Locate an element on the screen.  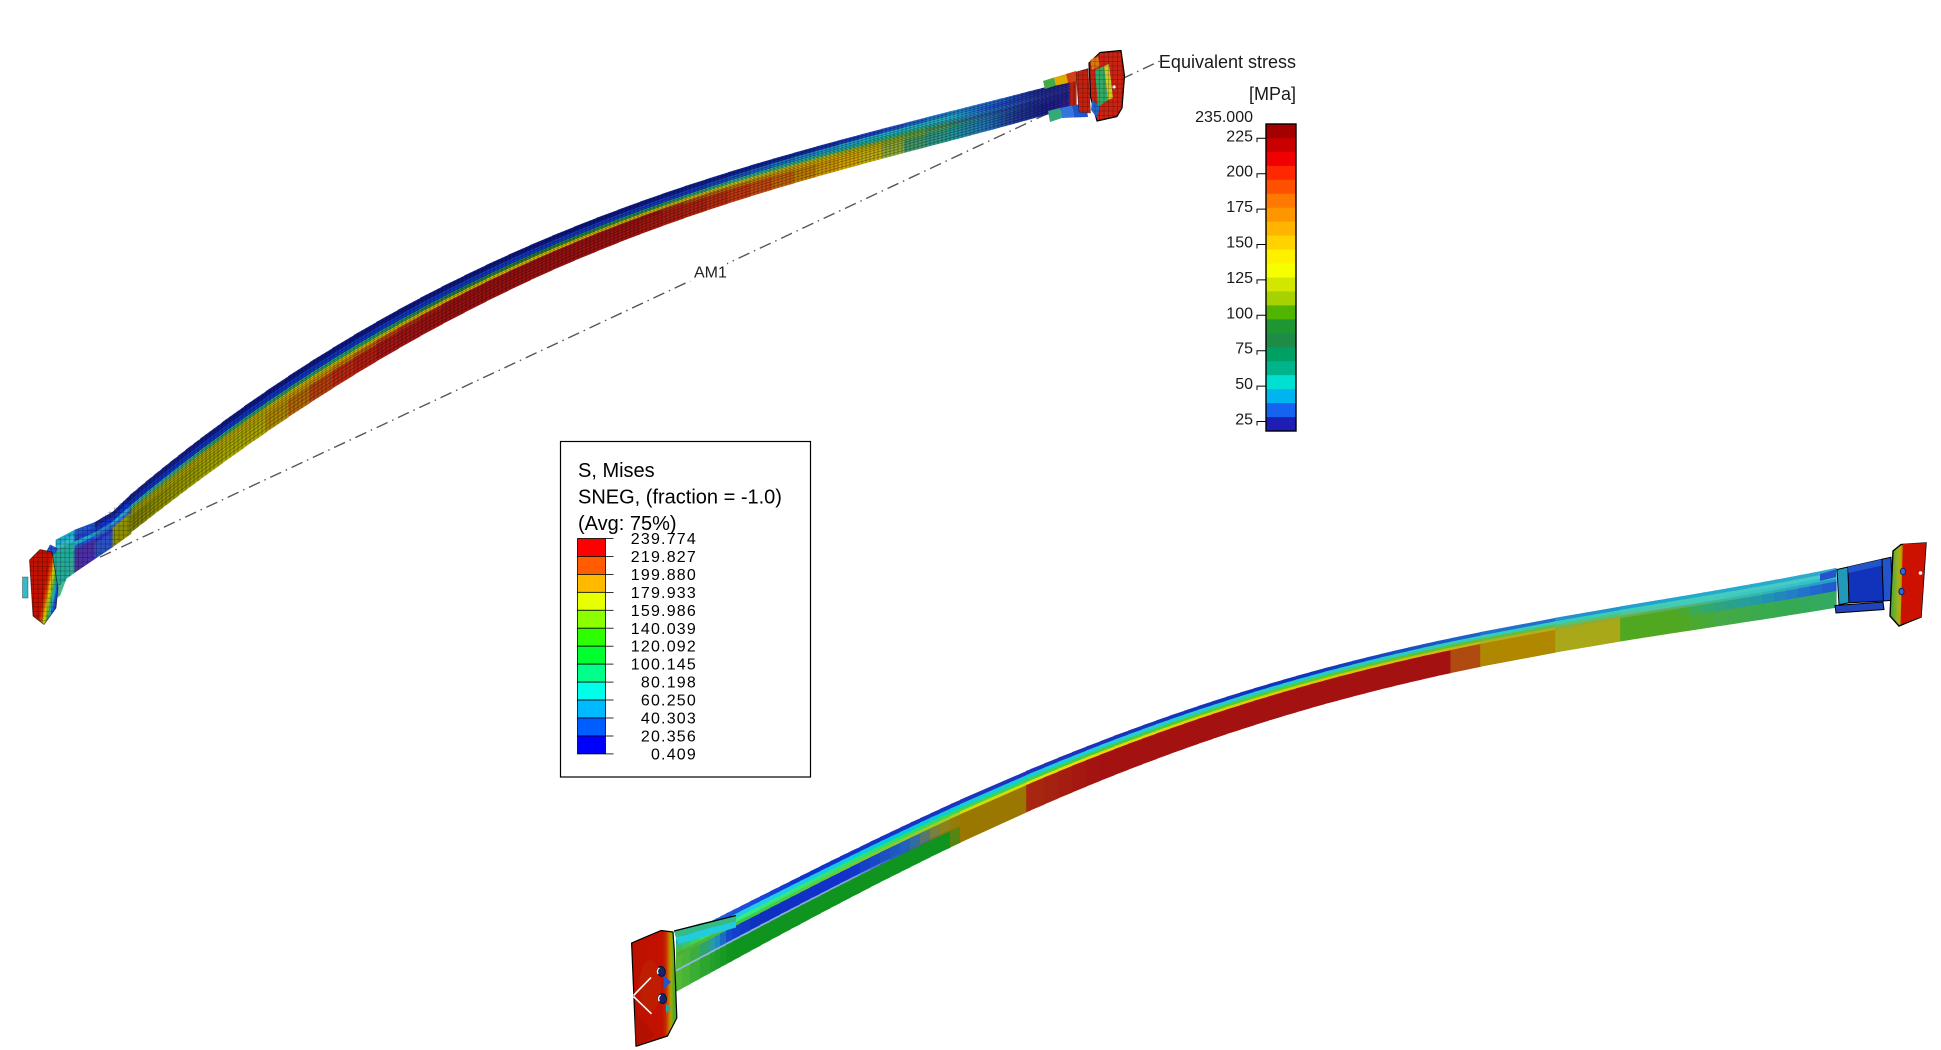
svg-text: S, Mises is located at coordinates (616, 471).